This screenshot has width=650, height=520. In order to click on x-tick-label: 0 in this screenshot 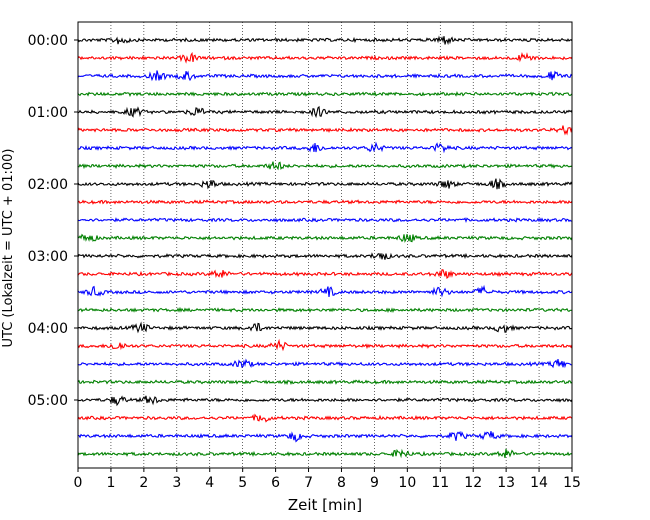, I will do `click(78, 483)`.